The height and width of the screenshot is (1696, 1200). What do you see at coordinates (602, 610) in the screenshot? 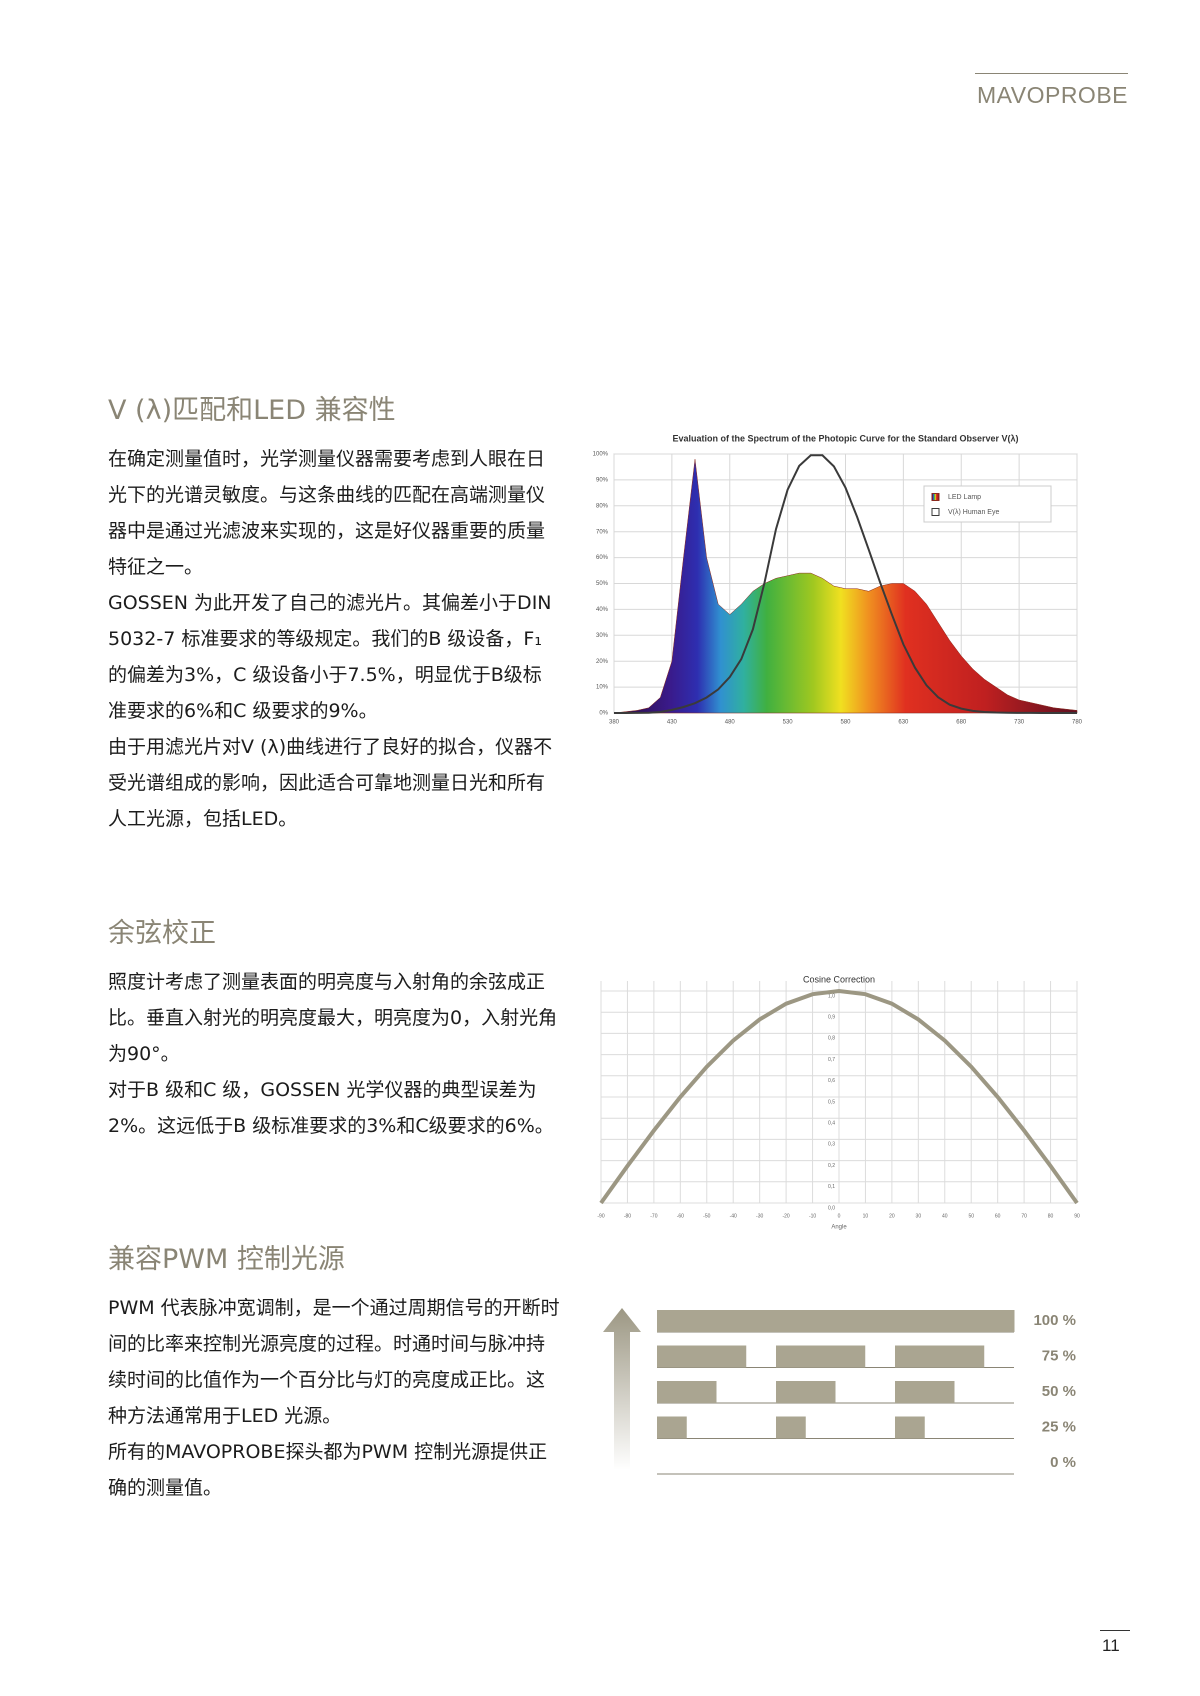
I see `y-tick-label: 40%` at bounding box center [602, 610].